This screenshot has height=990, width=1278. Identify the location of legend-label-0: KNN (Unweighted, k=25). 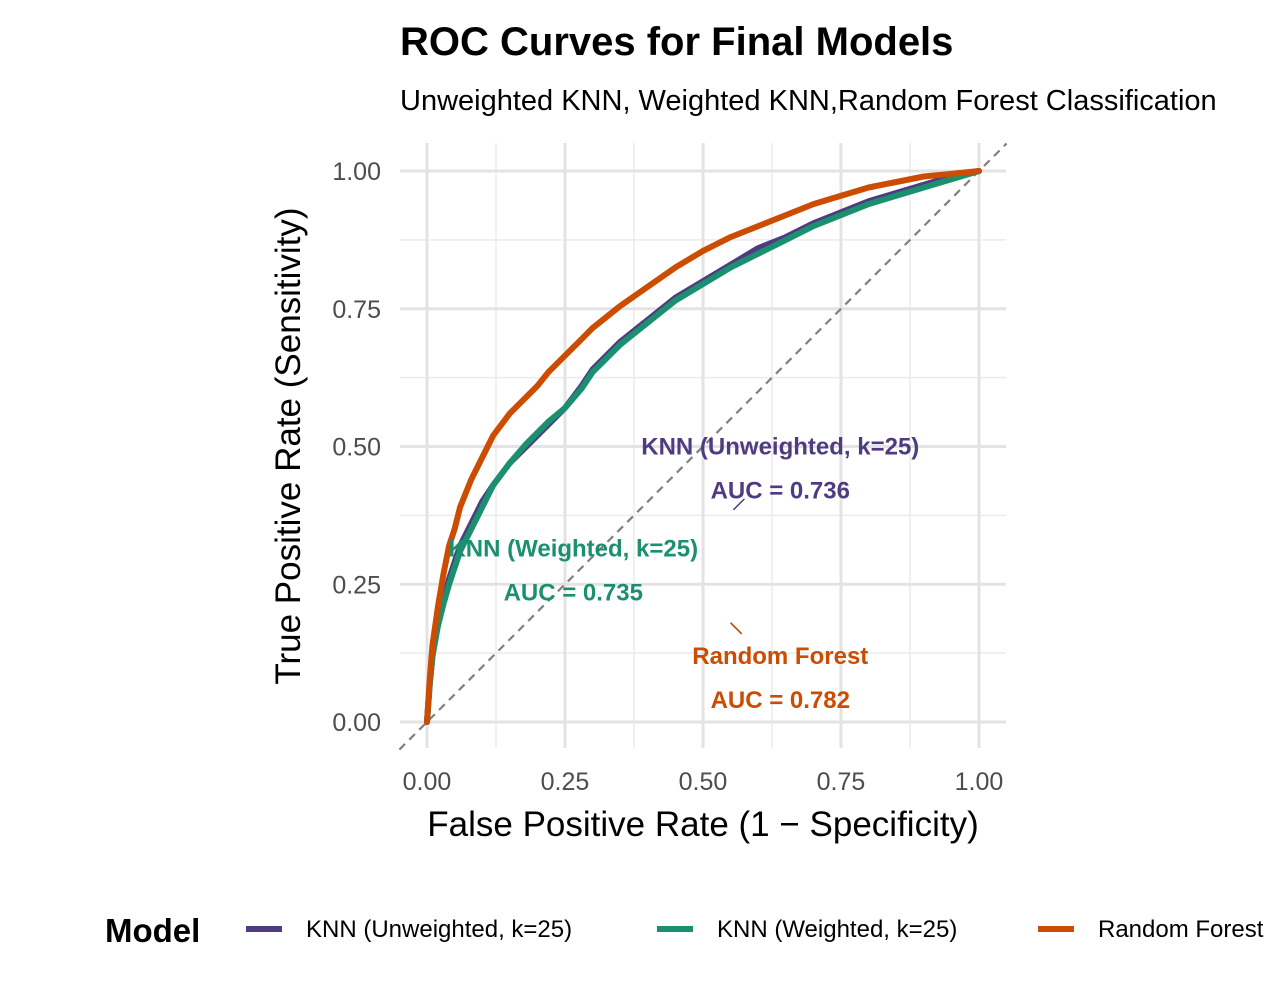
(439, 929).